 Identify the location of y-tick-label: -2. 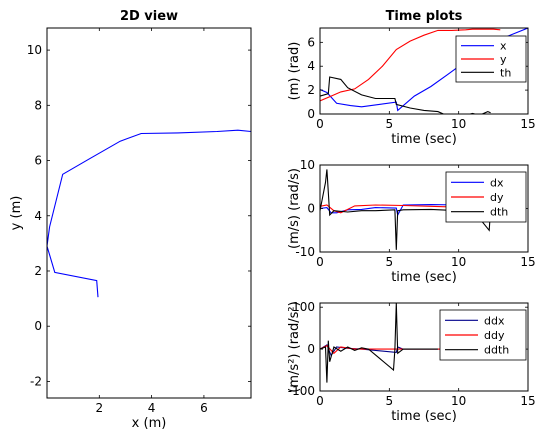
(36, 381).